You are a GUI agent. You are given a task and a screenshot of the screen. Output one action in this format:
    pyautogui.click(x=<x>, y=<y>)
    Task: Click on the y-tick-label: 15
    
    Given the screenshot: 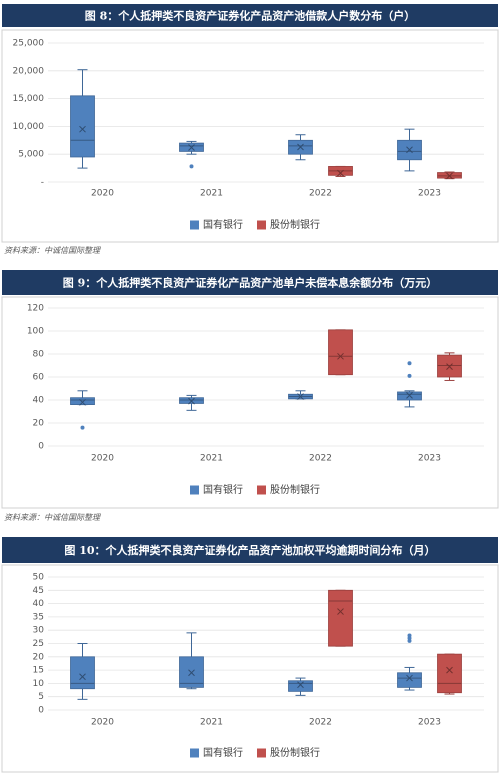 What is the action you would take?
    pyautogui.click(x=38, y=671)
    